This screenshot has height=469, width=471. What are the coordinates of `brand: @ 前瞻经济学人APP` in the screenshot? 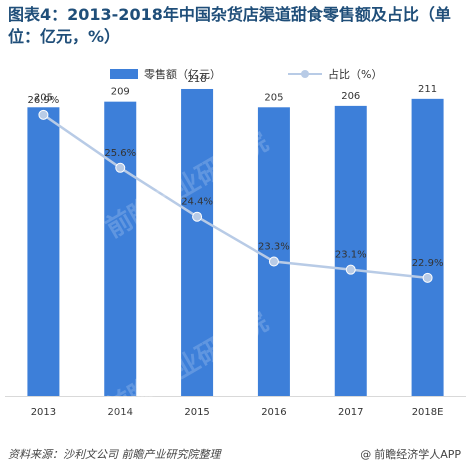 It's located at (410, 454).